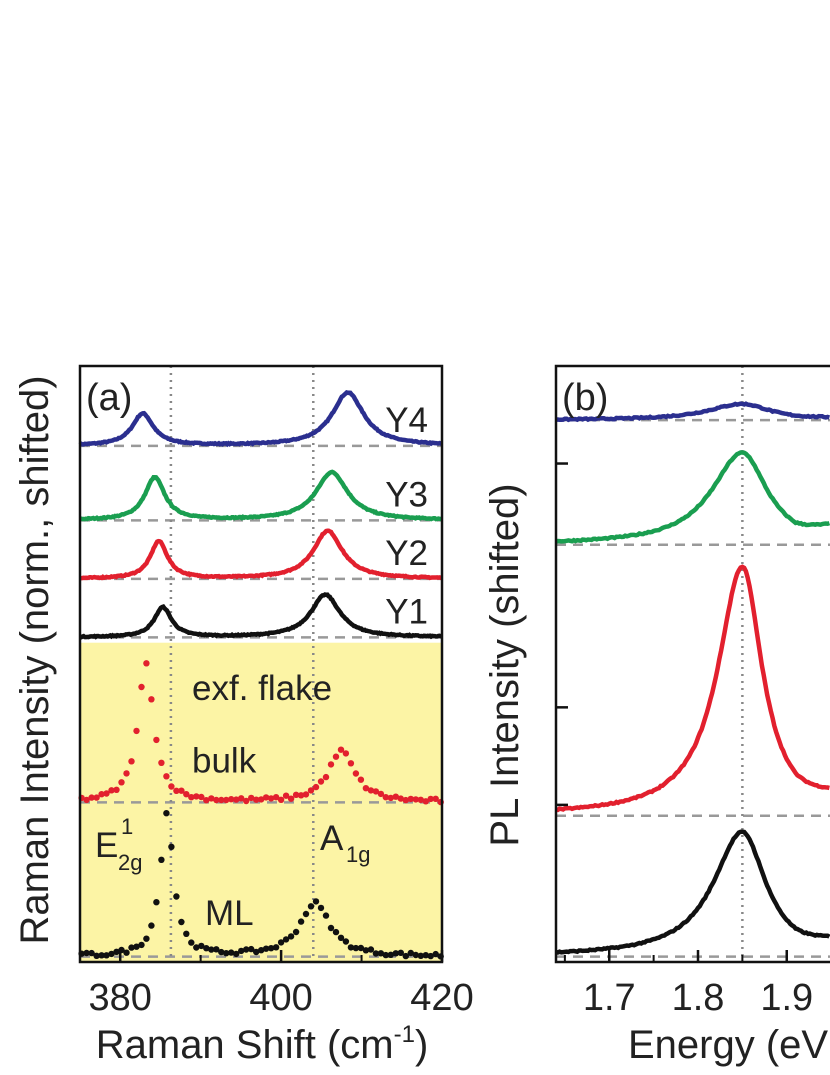 The width and height of the screenshot is (830, 1075). I want to click on xtick-label-b-0: 1.7, so click(609, 998).